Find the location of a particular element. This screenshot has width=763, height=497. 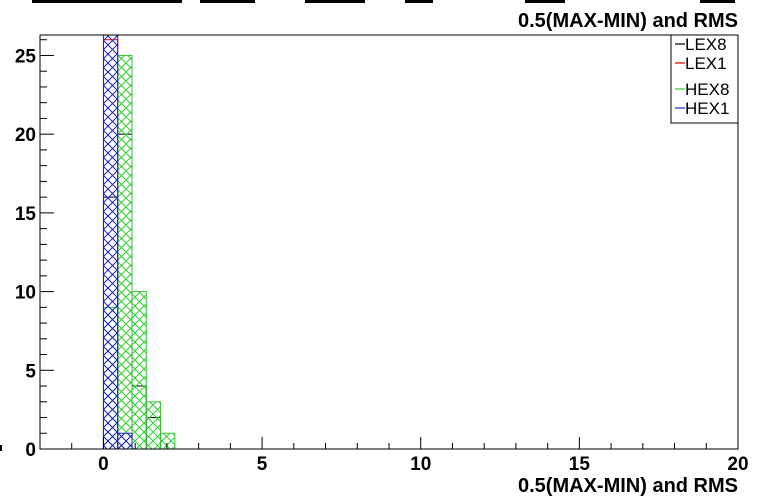

x-tick-label: 5 is located at coordinates (262, 464).